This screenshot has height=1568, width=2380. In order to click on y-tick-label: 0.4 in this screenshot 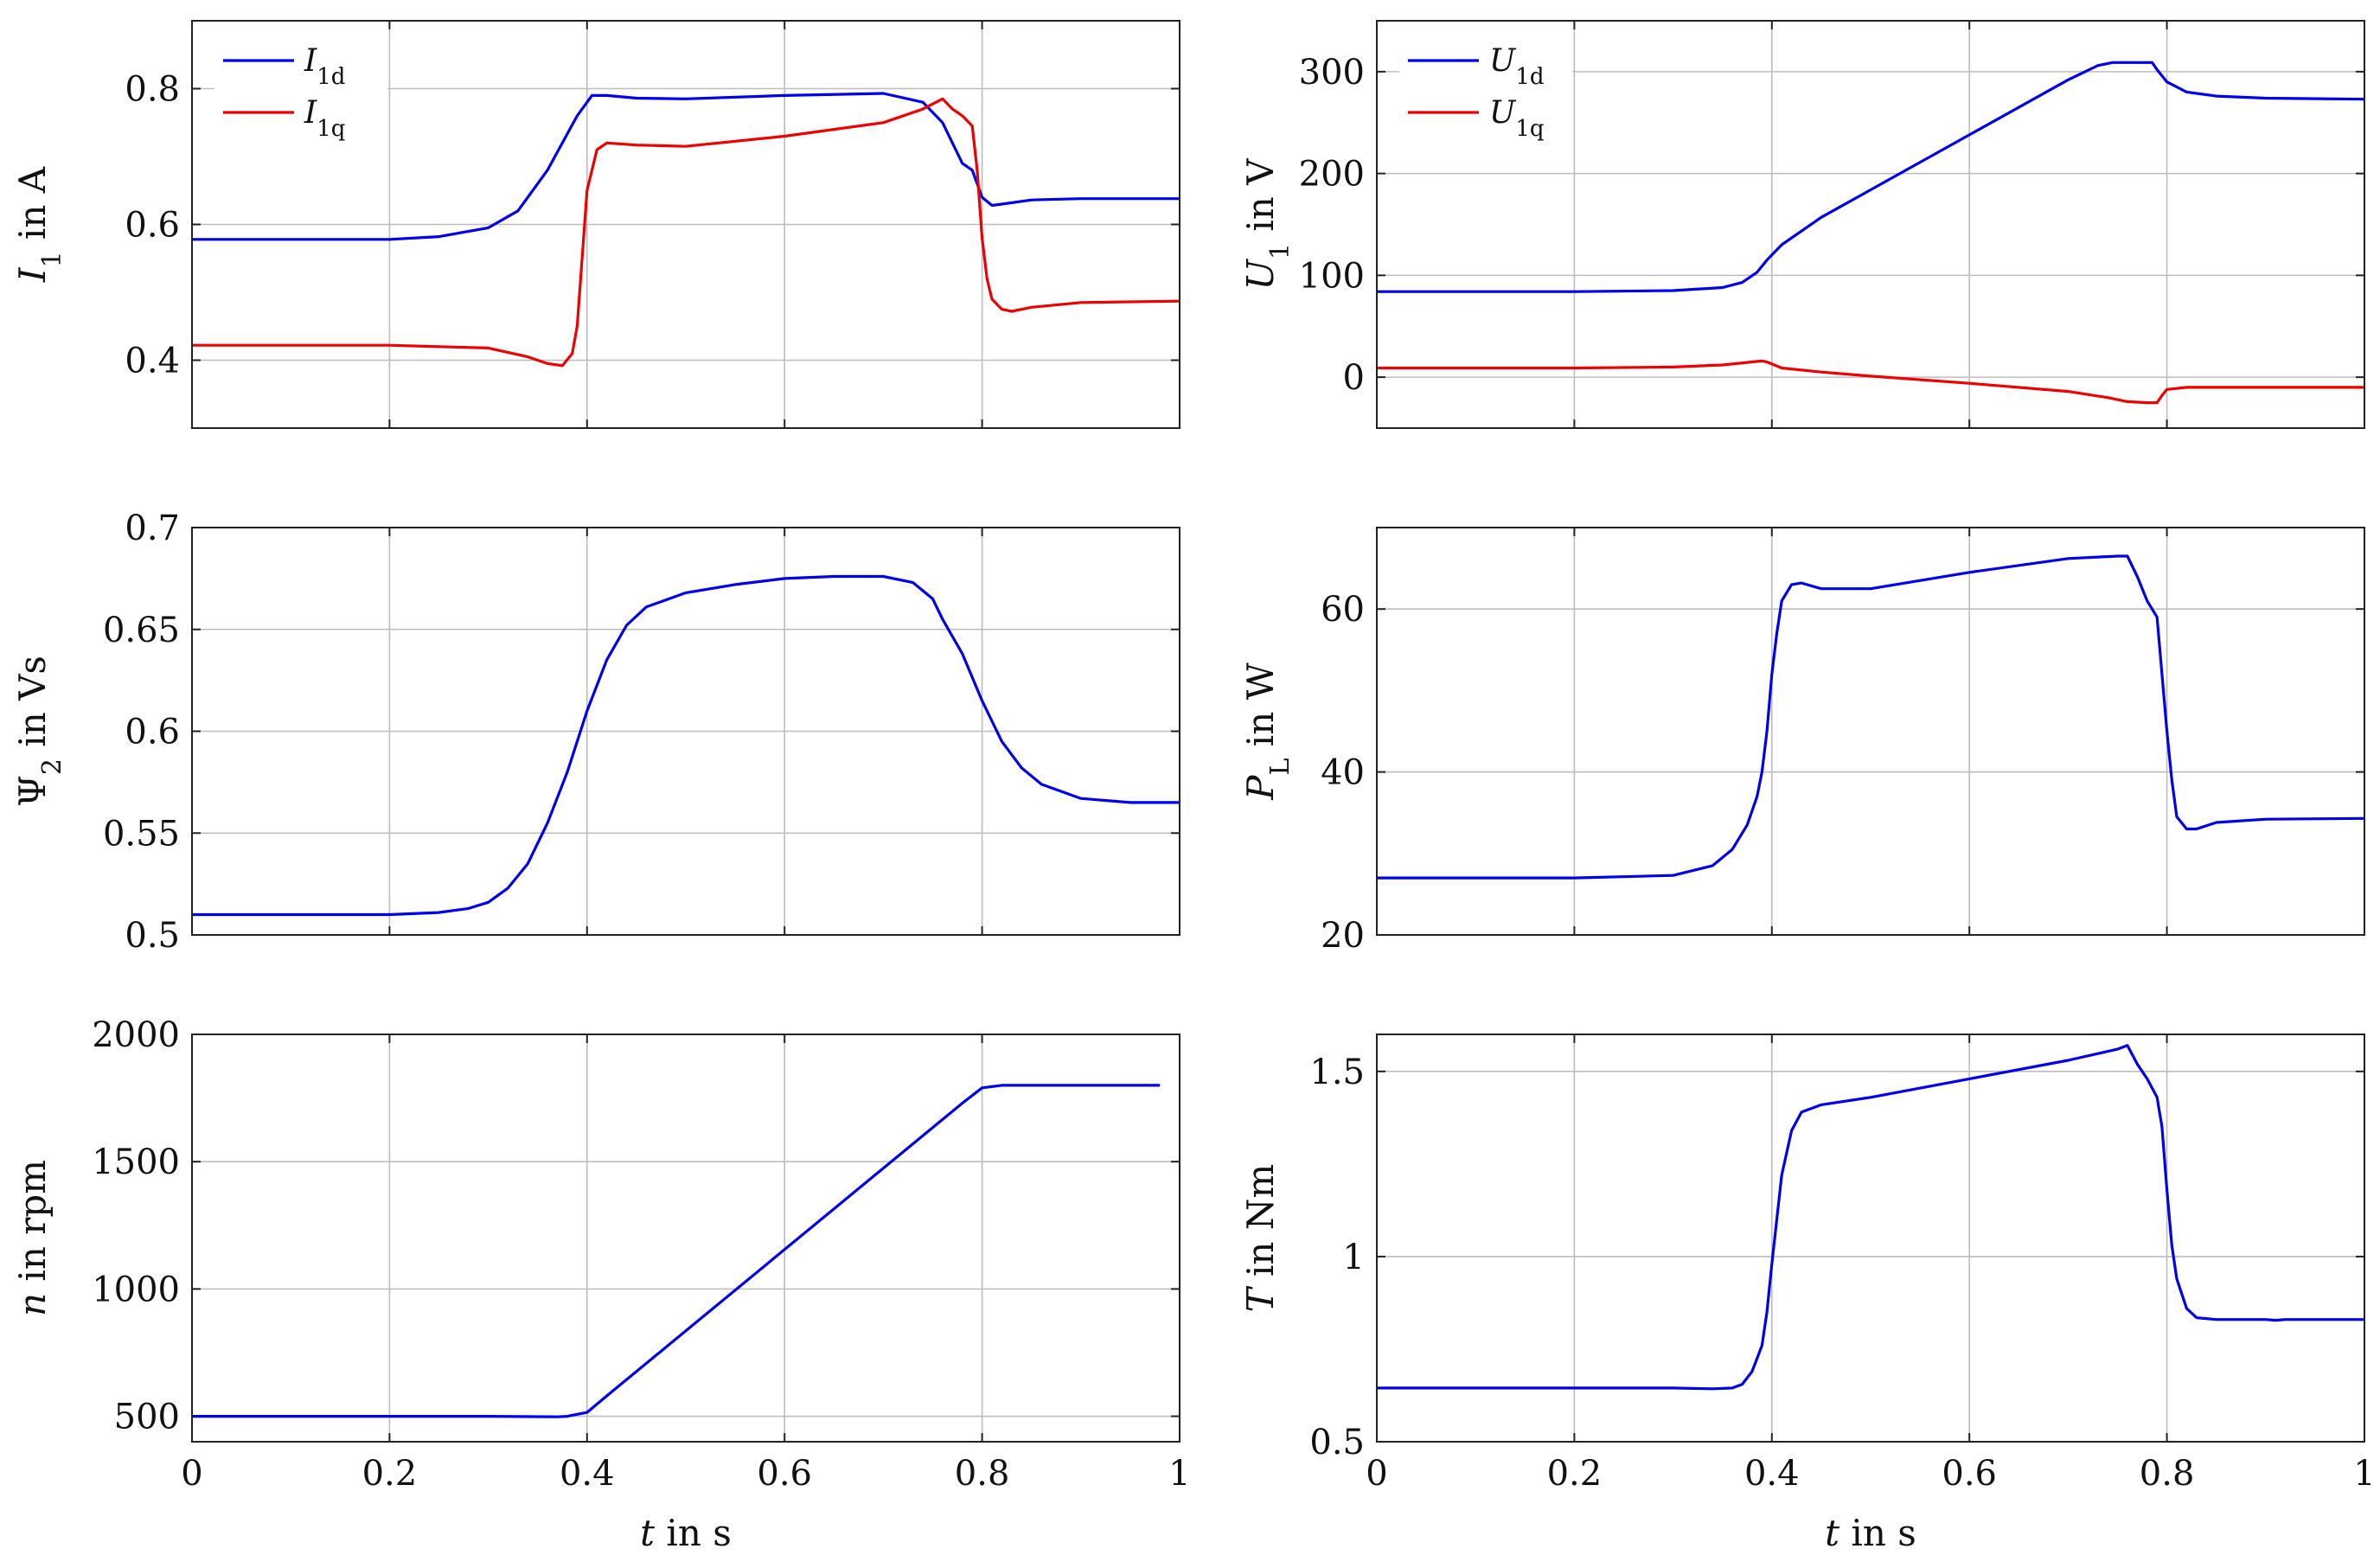, I will do `click(153, 361)`.